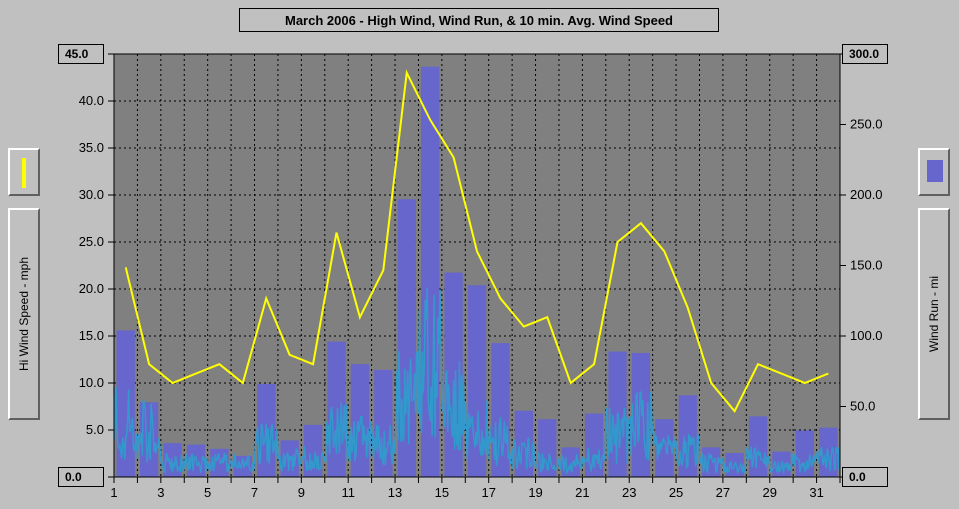  I want to click on legend-wind-run-swatch, so click(935, 171).